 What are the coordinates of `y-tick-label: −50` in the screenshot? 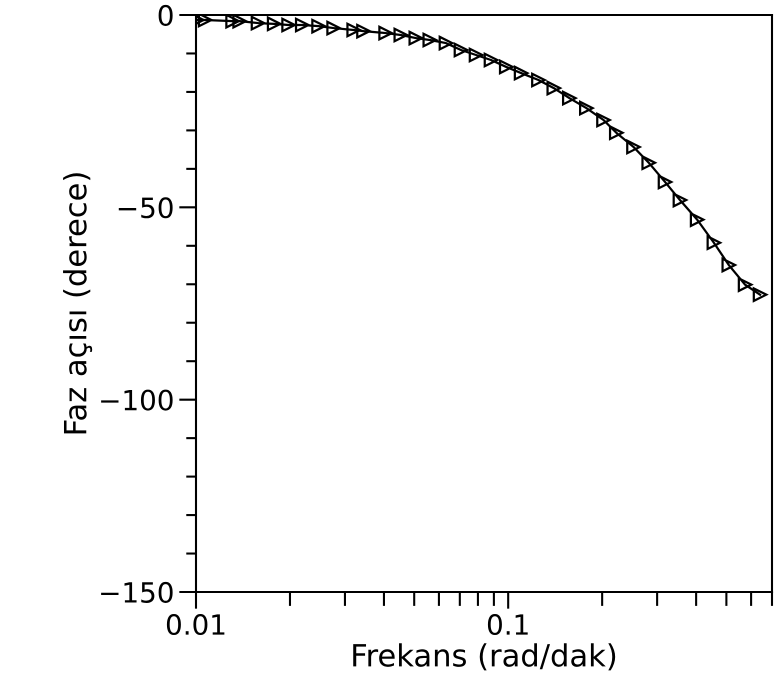 It's located at (145, 207).